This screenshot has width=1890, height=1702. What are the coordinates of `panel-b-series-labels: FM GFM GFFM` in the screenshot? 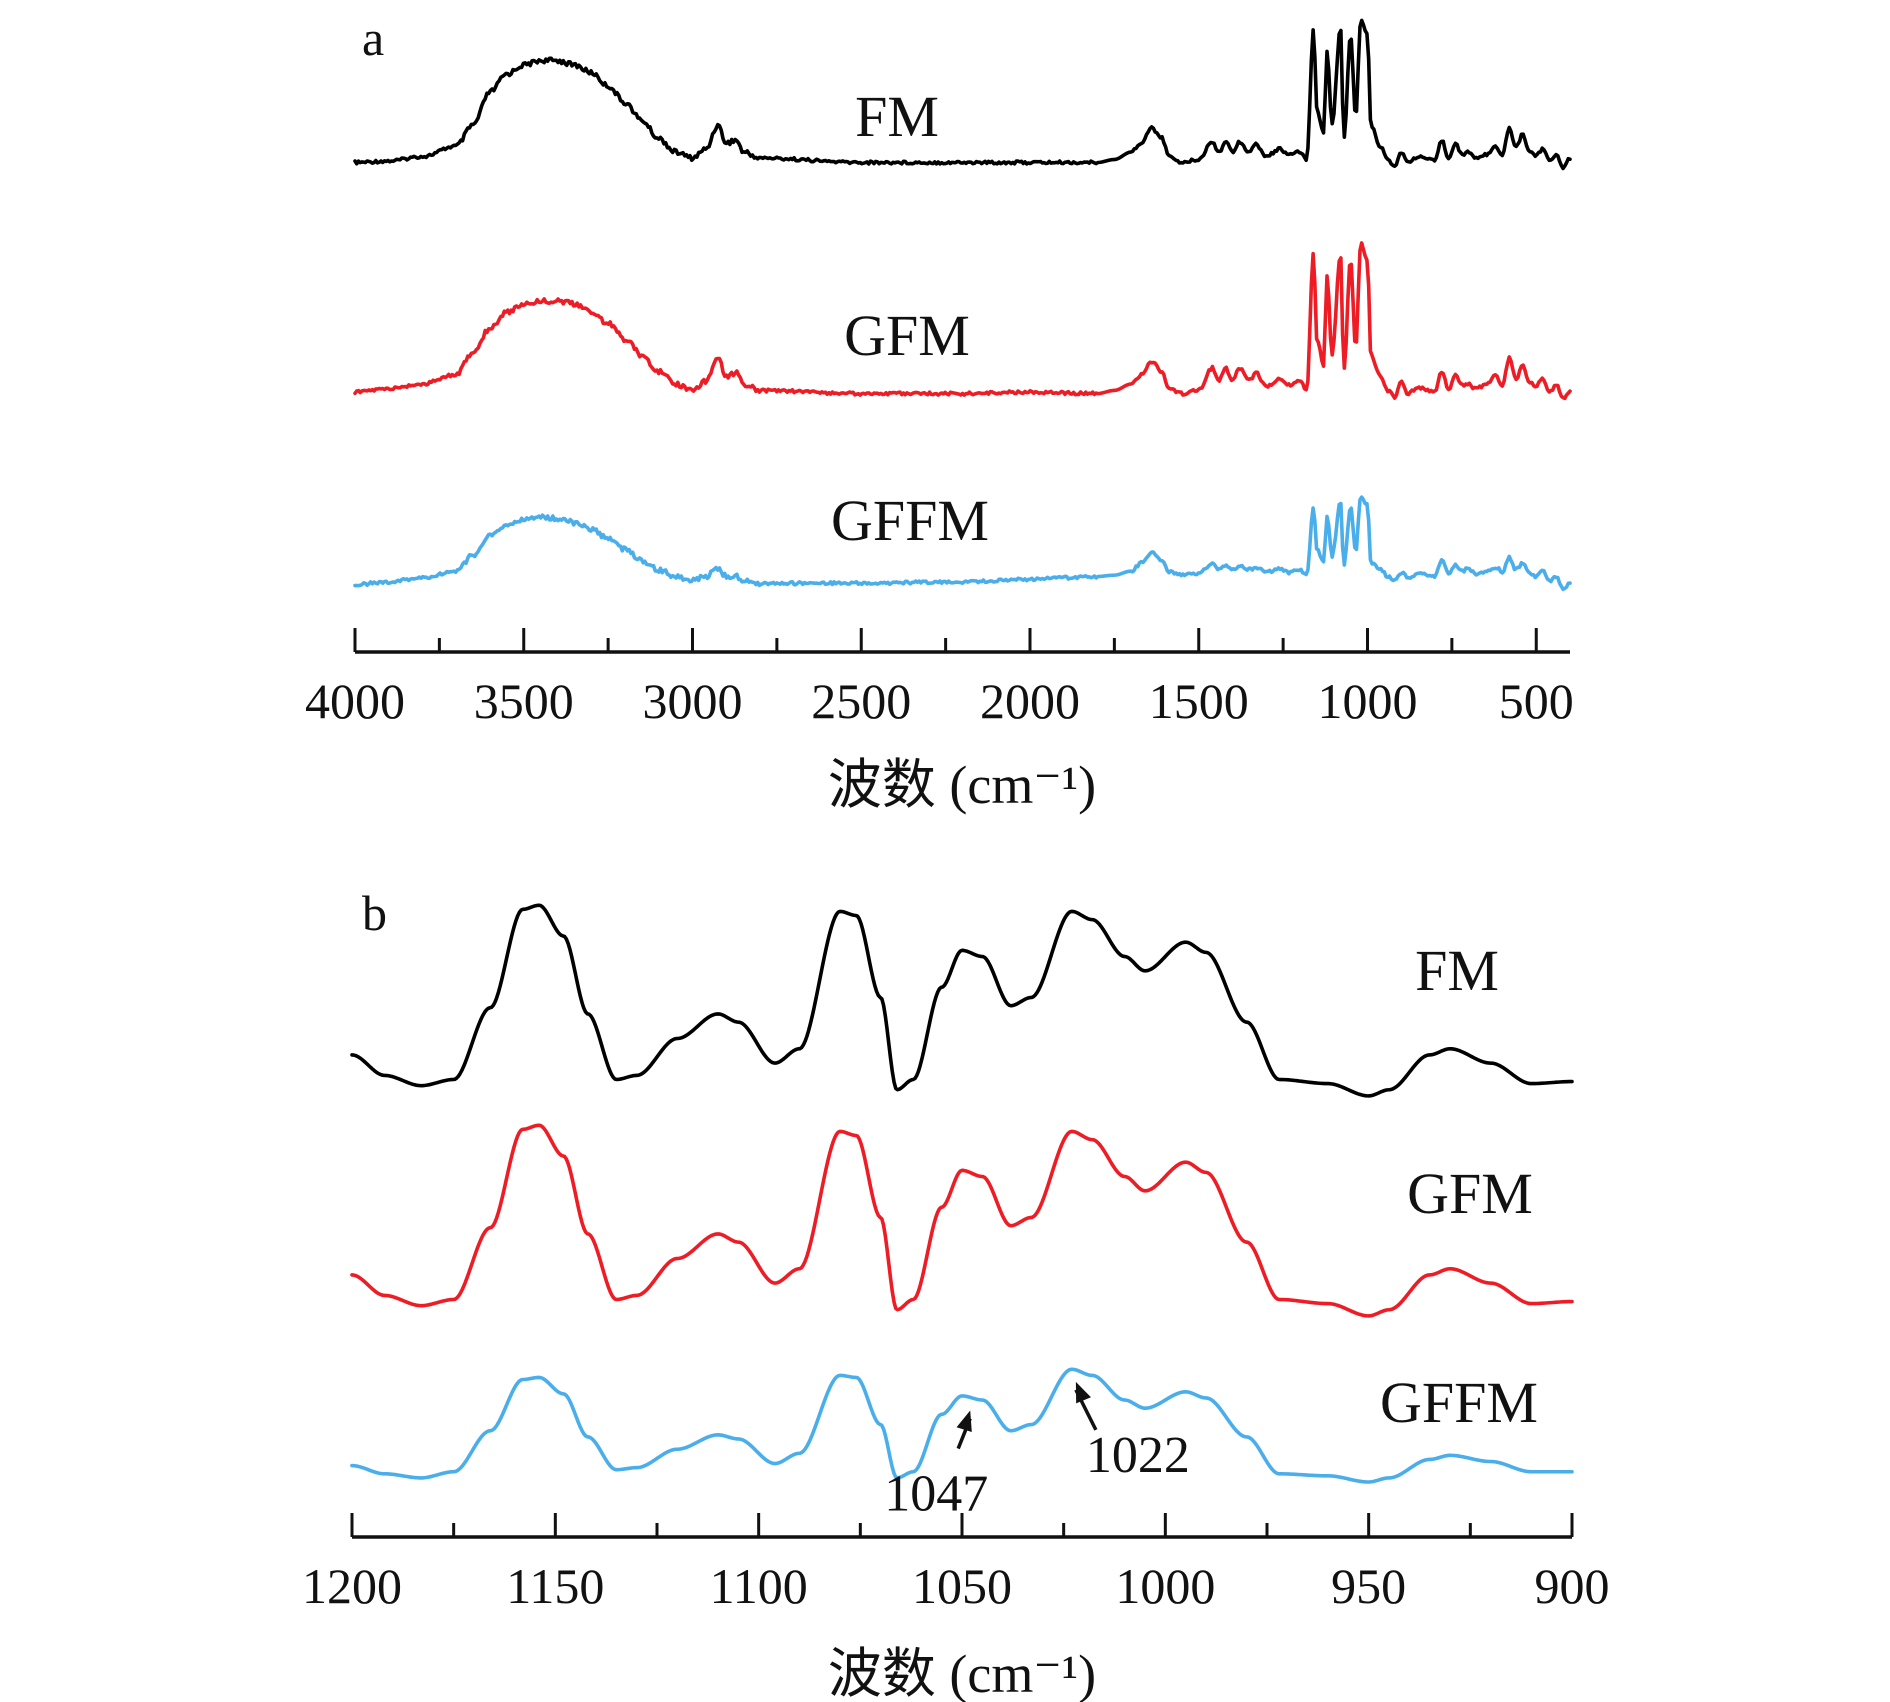 It's located at (1459, 1186).